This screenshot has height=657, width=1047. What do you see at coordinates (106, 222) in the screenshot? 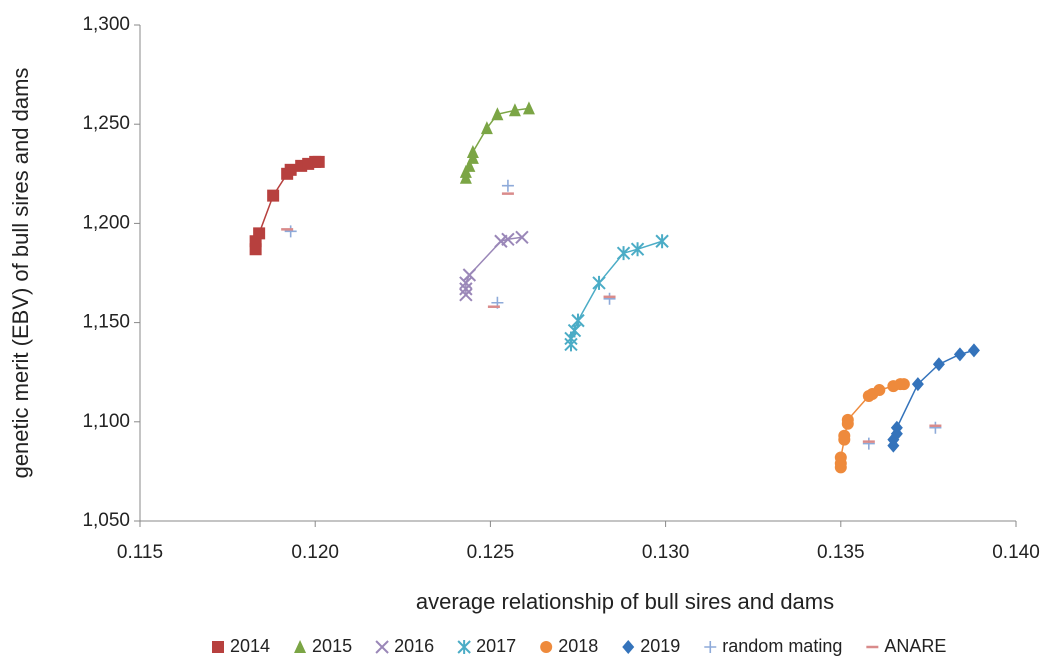
I see `y-tick-label: 1,200` at bounding box center [106, 222].